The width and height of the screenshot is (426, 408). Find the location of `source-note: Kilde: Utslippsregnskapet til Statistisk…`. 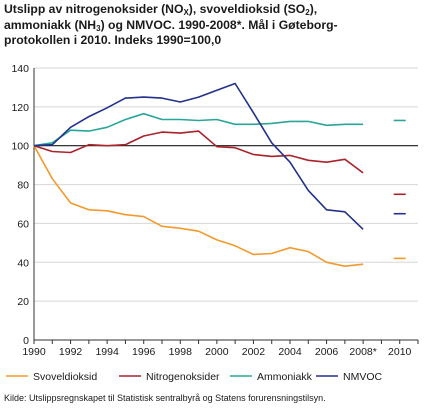

source-note: Kilde: Utslippsregnskapet til Statistisk… is located at coordinates (165, 398).